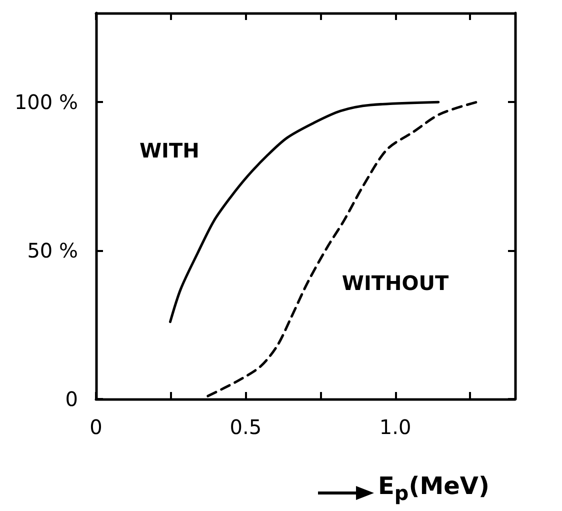  Describe the element at coordinates (46, 102) in the screenshot. I see `y-tick-label: 100 %` at that location.